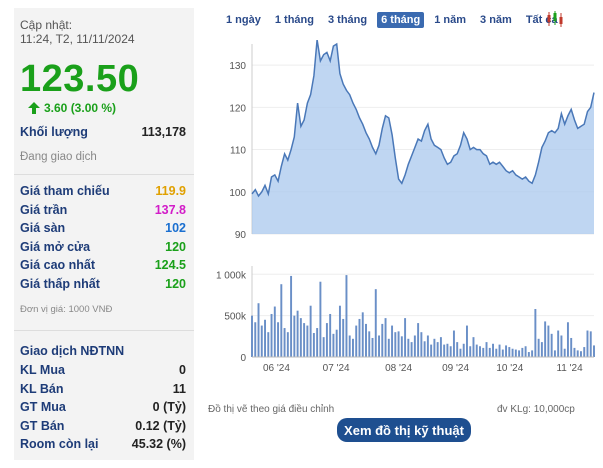 The height and width of the screenshot is (468, 603). What do you see at coordinates (243, 358) in the screenshot?
I see `volume-tick-label: 0` at bounding box center [243, 358].